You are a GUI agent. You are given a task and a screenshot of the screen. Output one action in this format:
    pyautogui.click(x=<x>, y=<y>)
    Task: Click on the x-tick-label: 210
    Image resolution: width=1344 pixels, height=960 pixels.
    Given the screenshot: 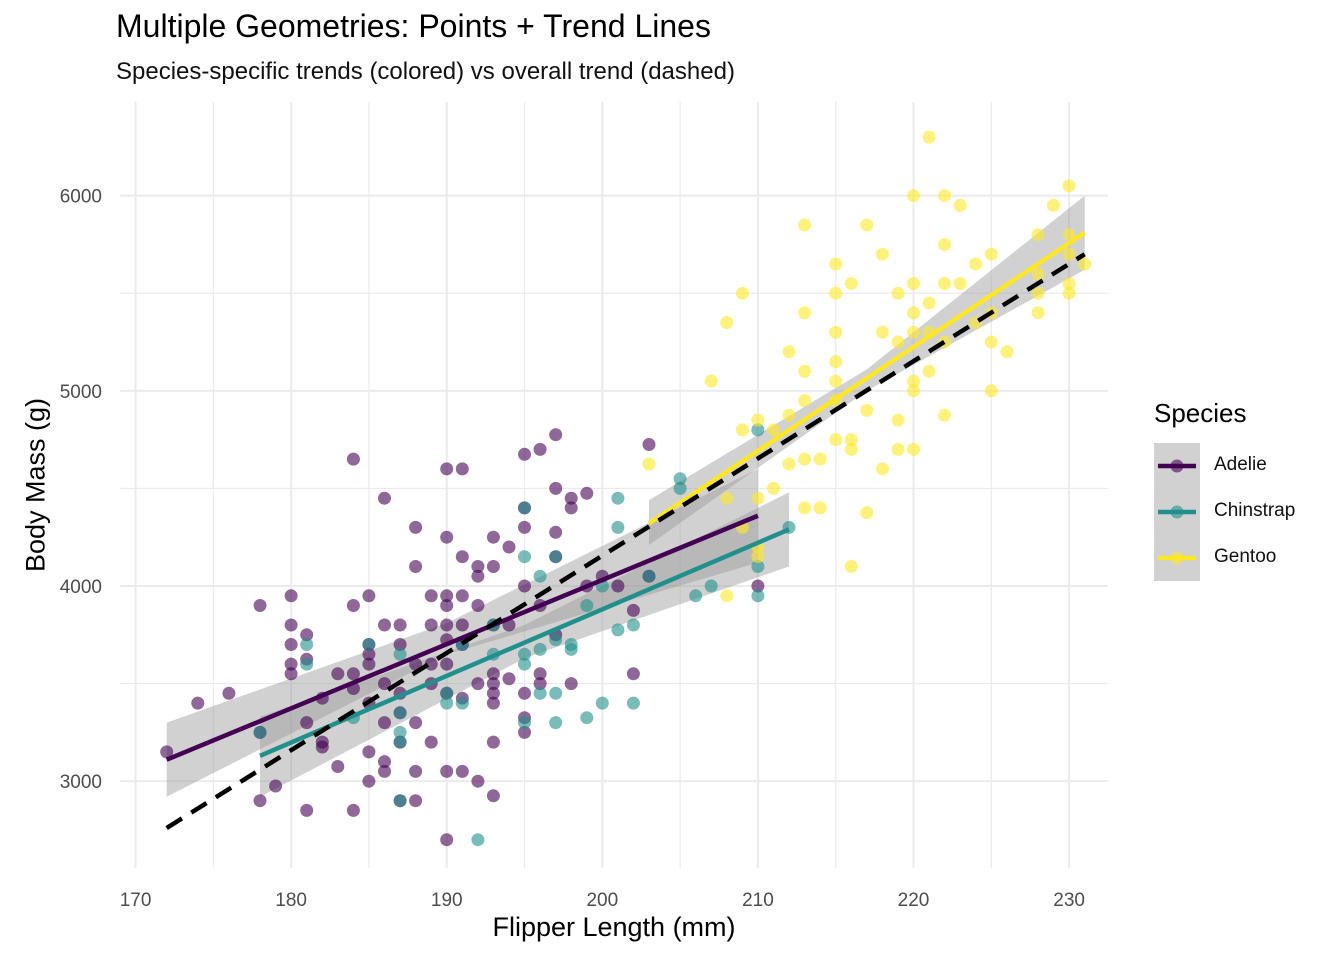 What is the action you would take?
    pyautogui.click(x=758, y=900)
    